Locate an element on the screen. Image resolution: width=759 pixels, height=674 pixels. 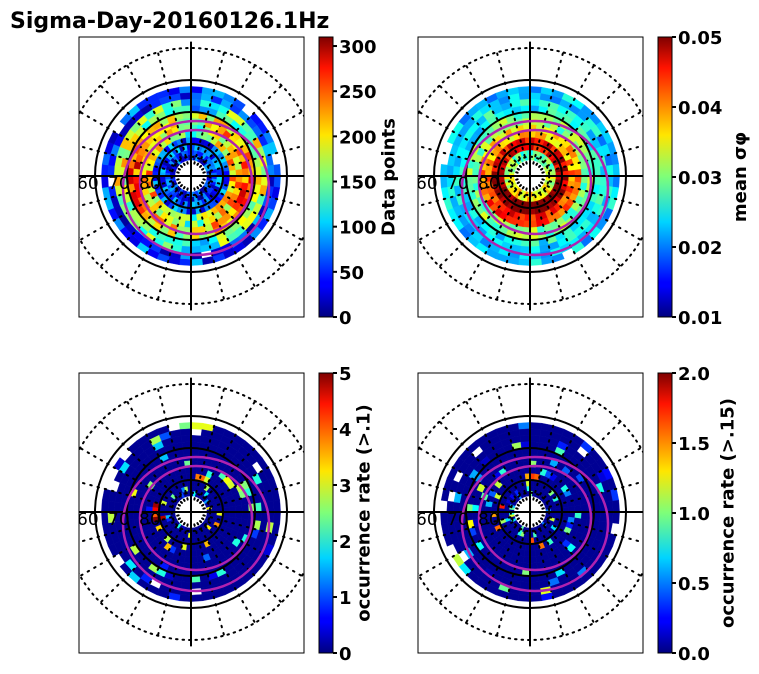
colorbar-tick-label: 200 is located at coordinates (358, 137).